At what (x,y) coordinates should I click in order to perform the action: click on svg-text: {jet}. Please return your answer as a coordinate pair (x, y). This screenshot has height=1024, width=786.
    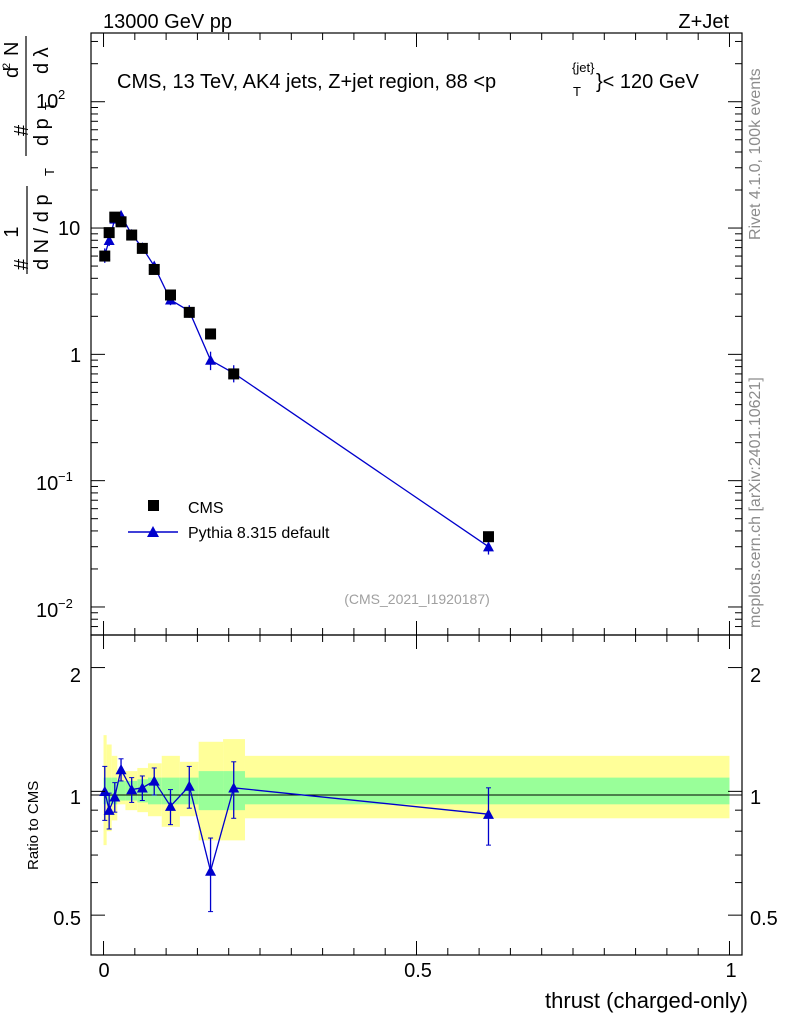
    Looking at the image, I should click on (583, 67).